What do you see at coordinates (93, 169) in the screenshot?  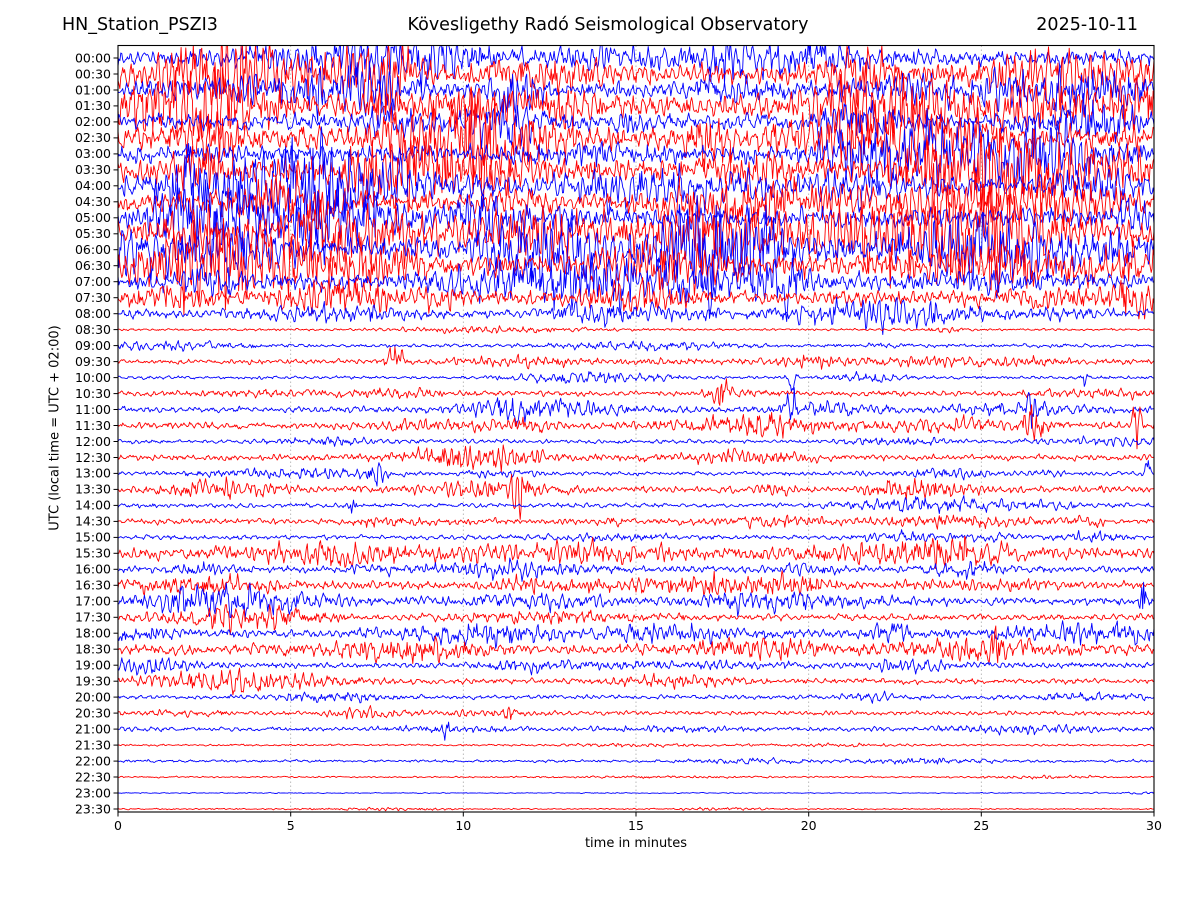 I see `y-tick-label: 03:30` at bounding box center [93, 169].